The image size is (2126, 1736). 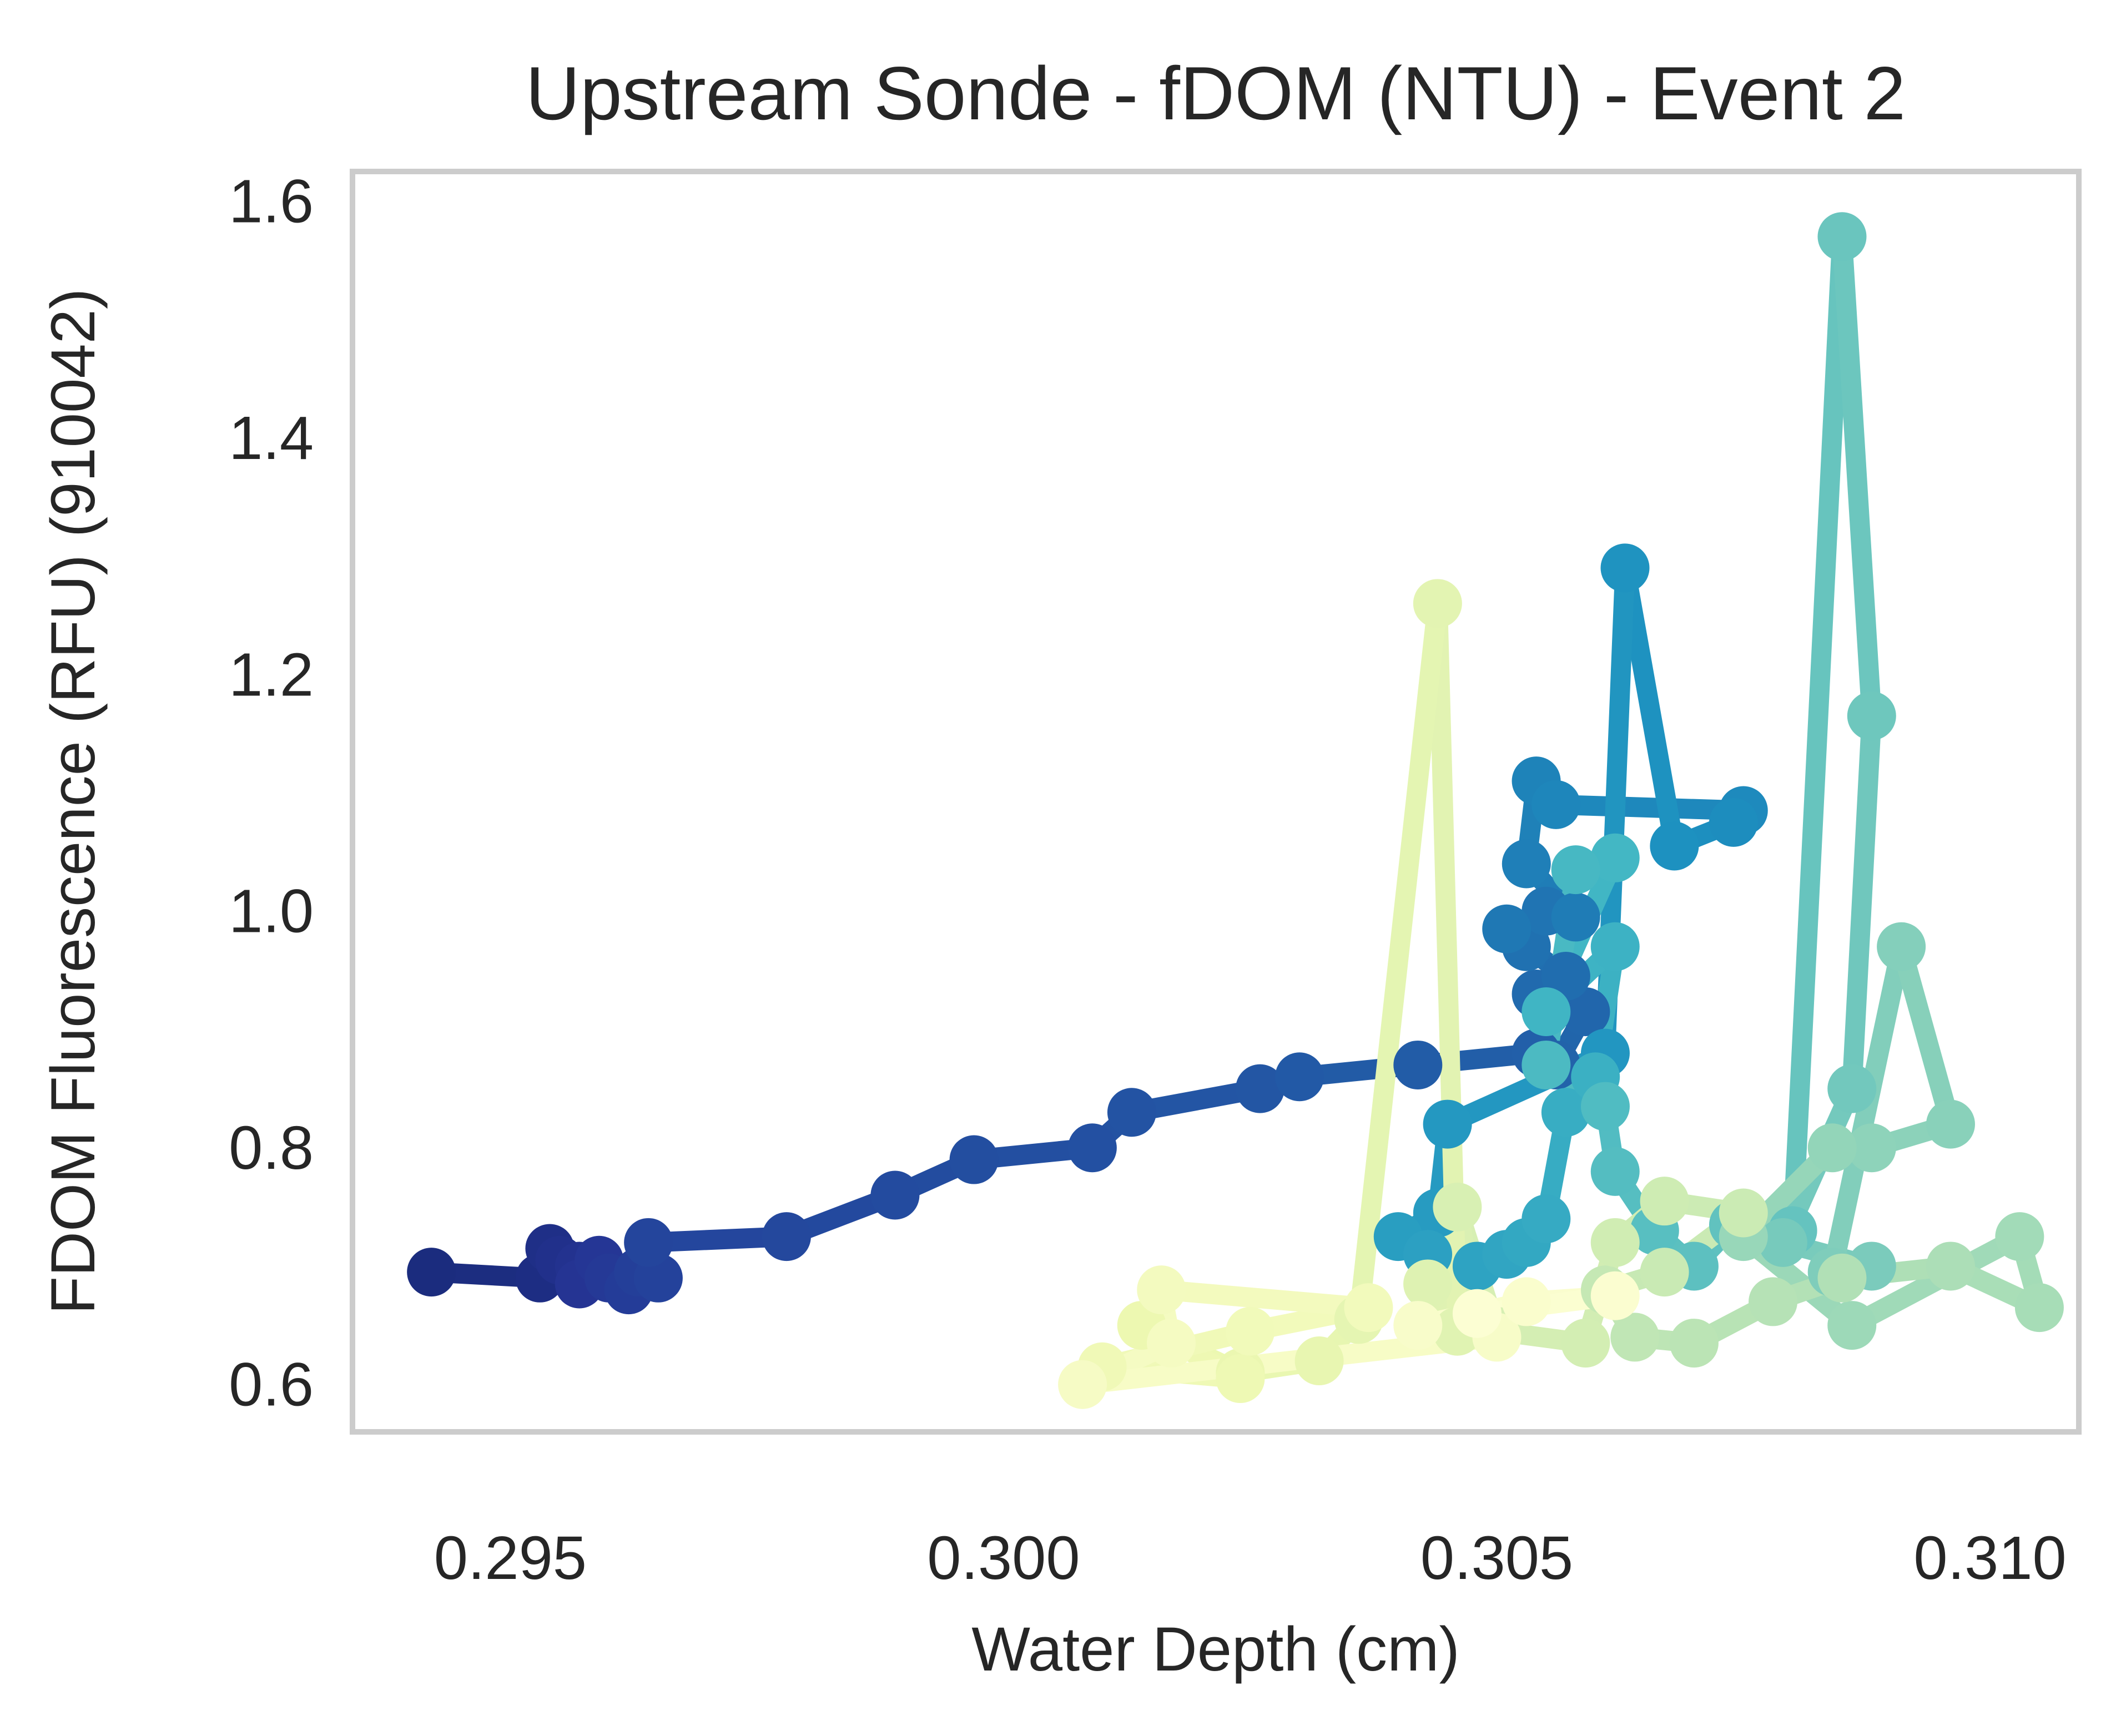 What do you see at coordinates (73, 802) in the screenshot?
I see `y-axis-label: FDOM Fluorescence (RFU) (910042)` at bounding box center [73, 802].